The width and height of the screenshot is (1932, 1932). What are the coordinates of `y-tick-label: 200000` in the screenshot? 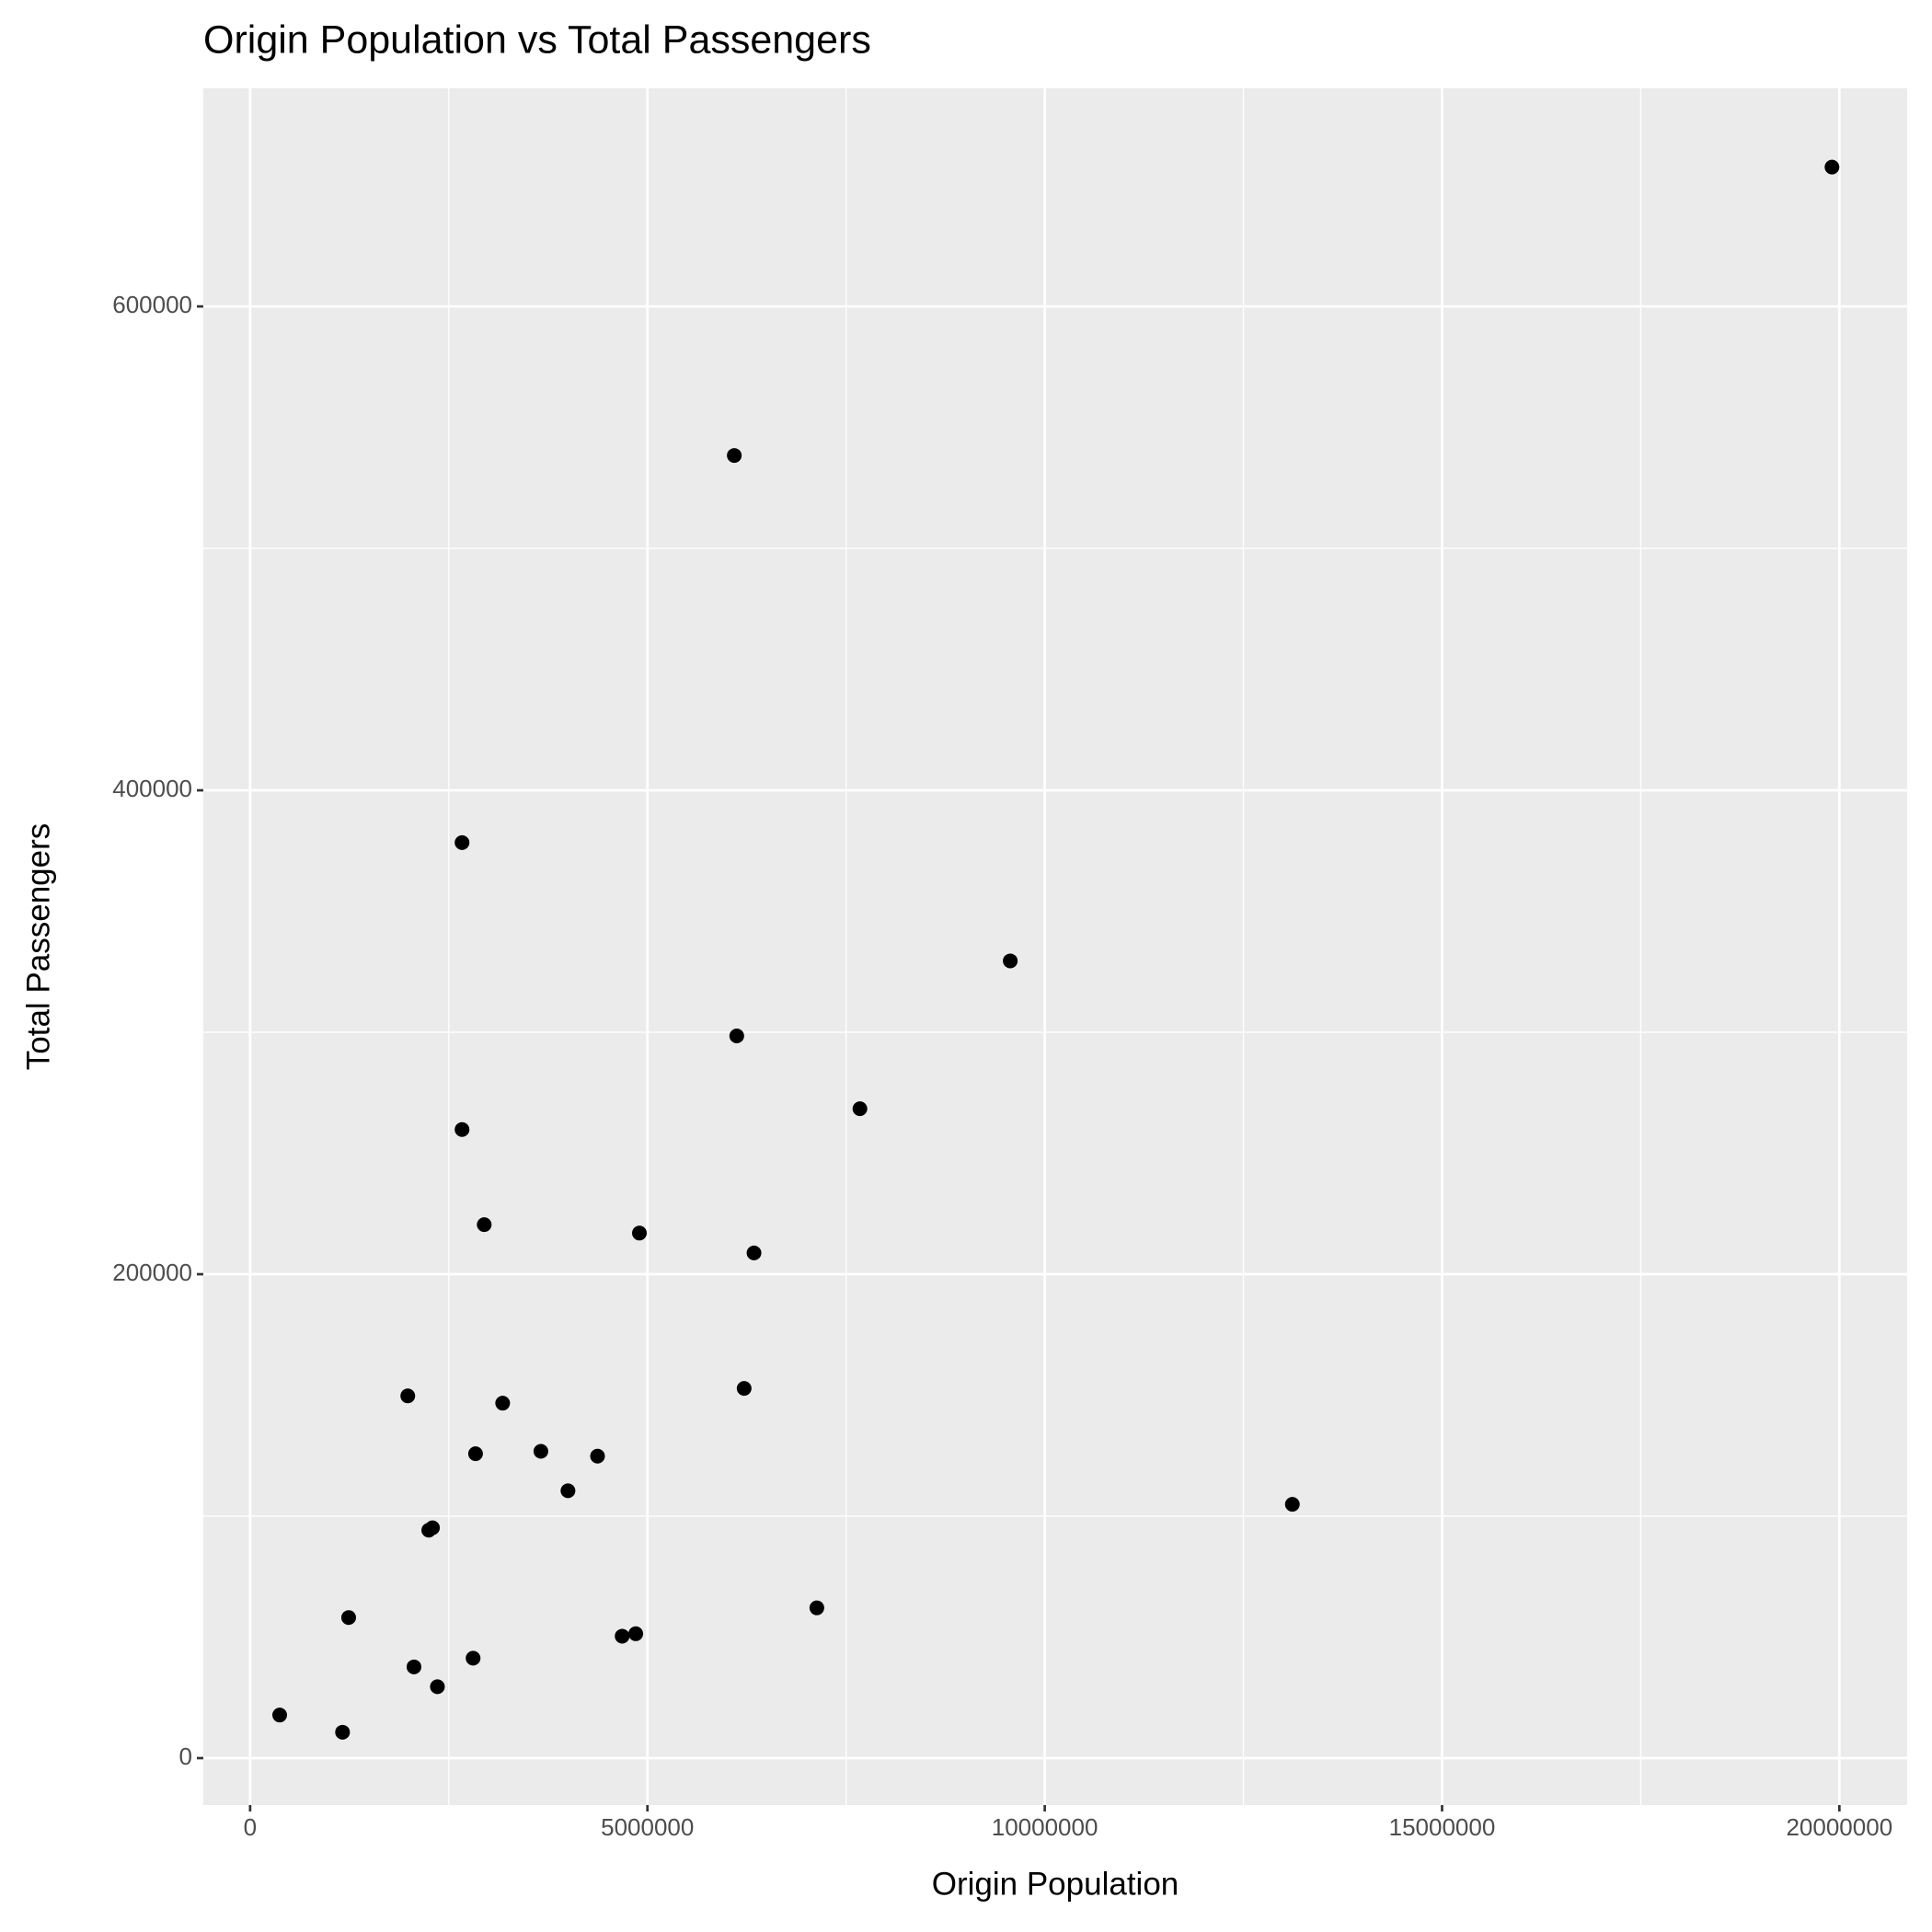 It's located at (152, 1272).